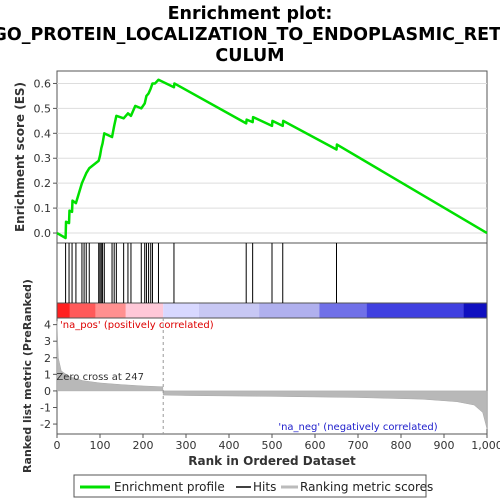  I want to click on metric-y-tick-label: -2, so click(45, 424).